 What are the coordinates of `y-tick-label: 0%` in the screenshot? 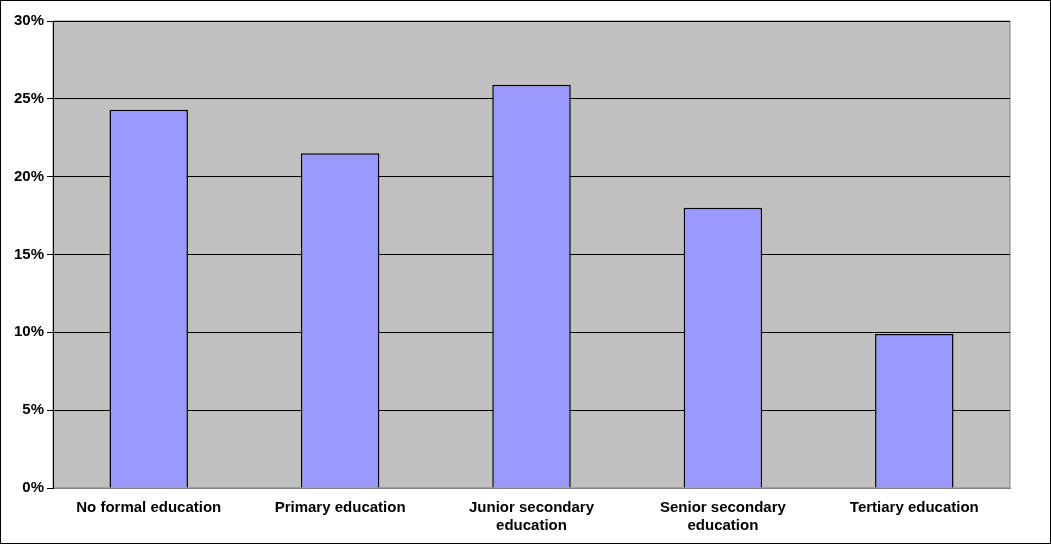 It's located at (33, 487).